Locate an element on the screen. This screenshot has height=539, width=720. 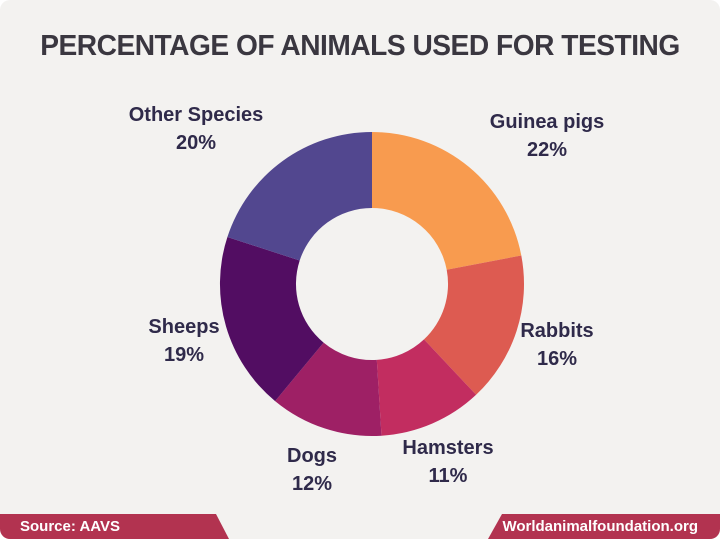
segment-value: 22% is located at coordinates (547, 150).